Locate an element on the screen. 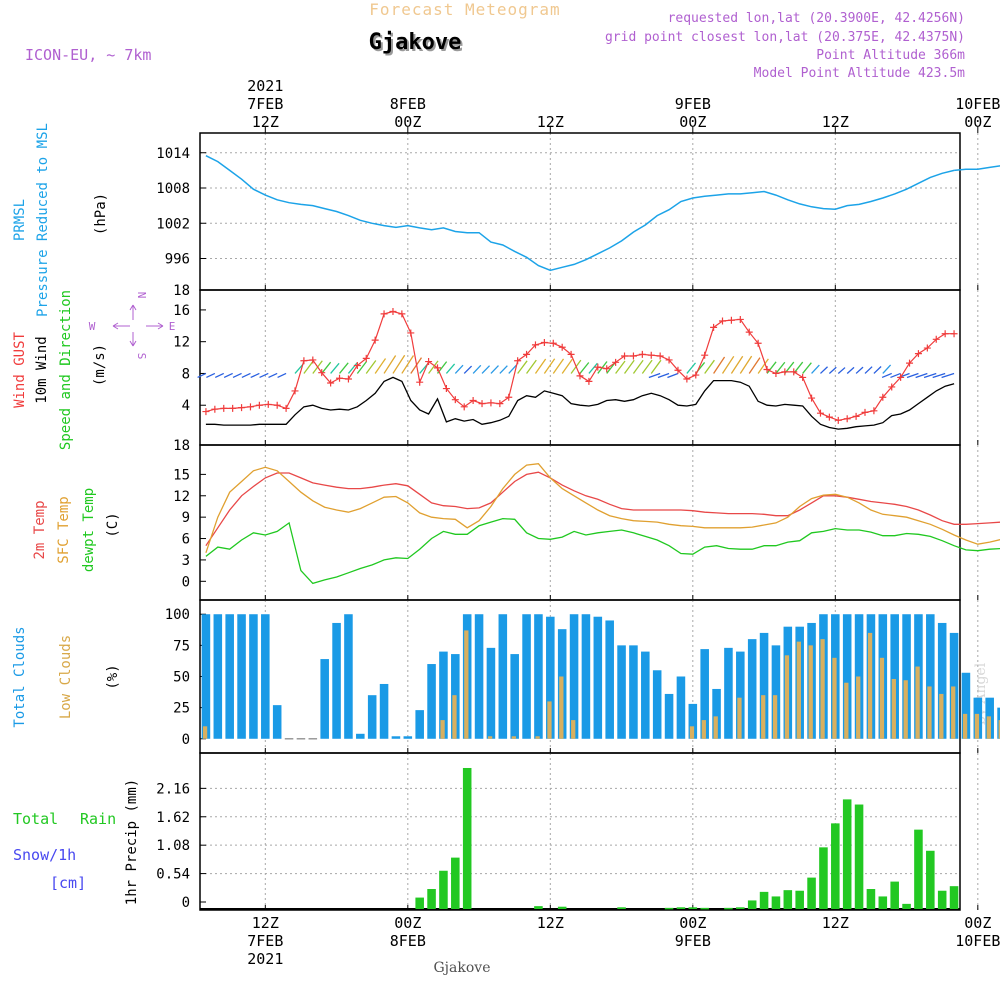 This screenshot has width=1000, height=1000. compass-arrows is located at coordinates (138, 325).